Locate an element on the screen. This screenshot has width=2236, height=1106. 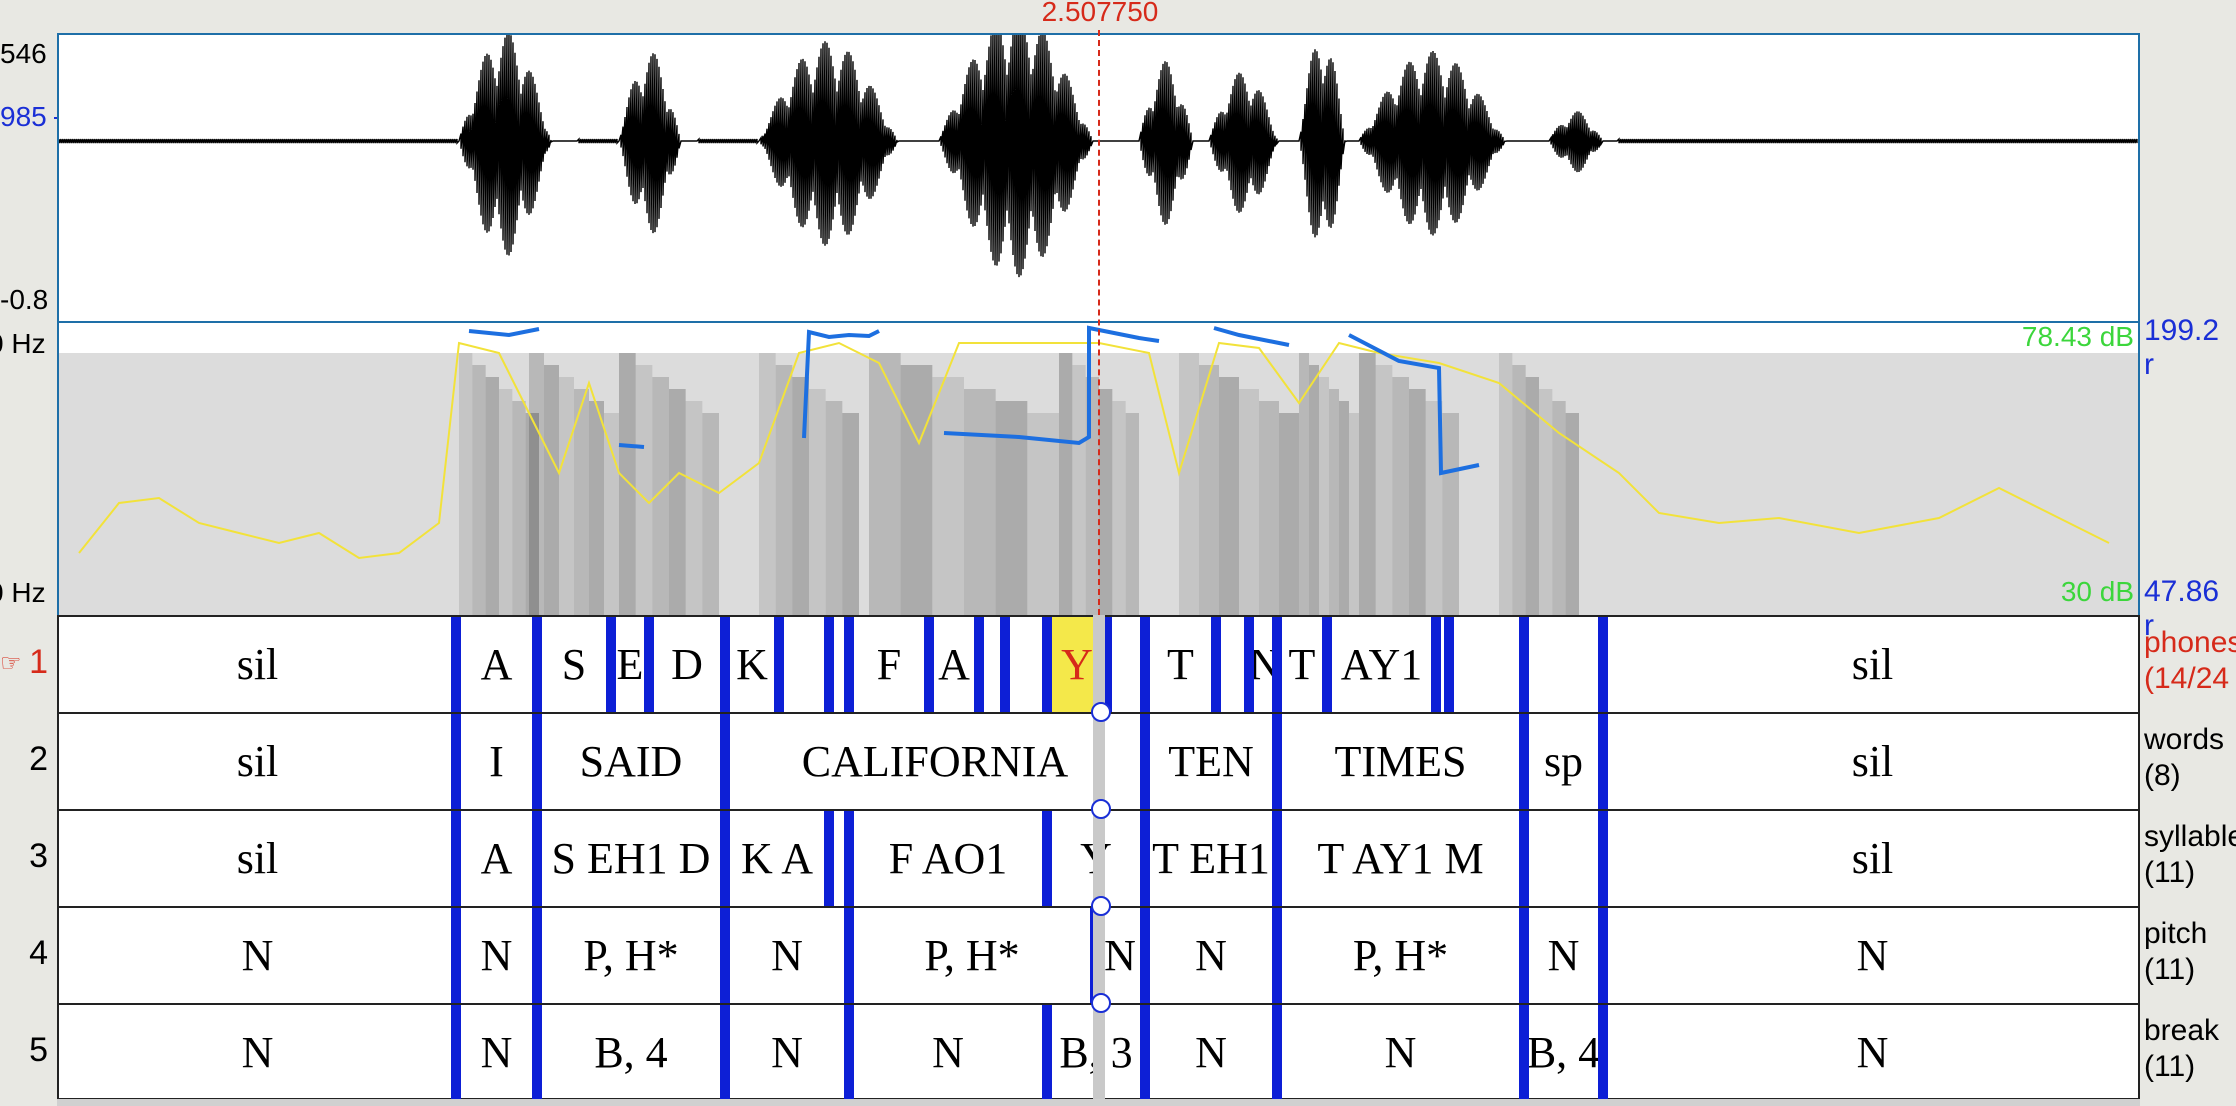
interval-label: TEN is located at coordinates (1211, 761).